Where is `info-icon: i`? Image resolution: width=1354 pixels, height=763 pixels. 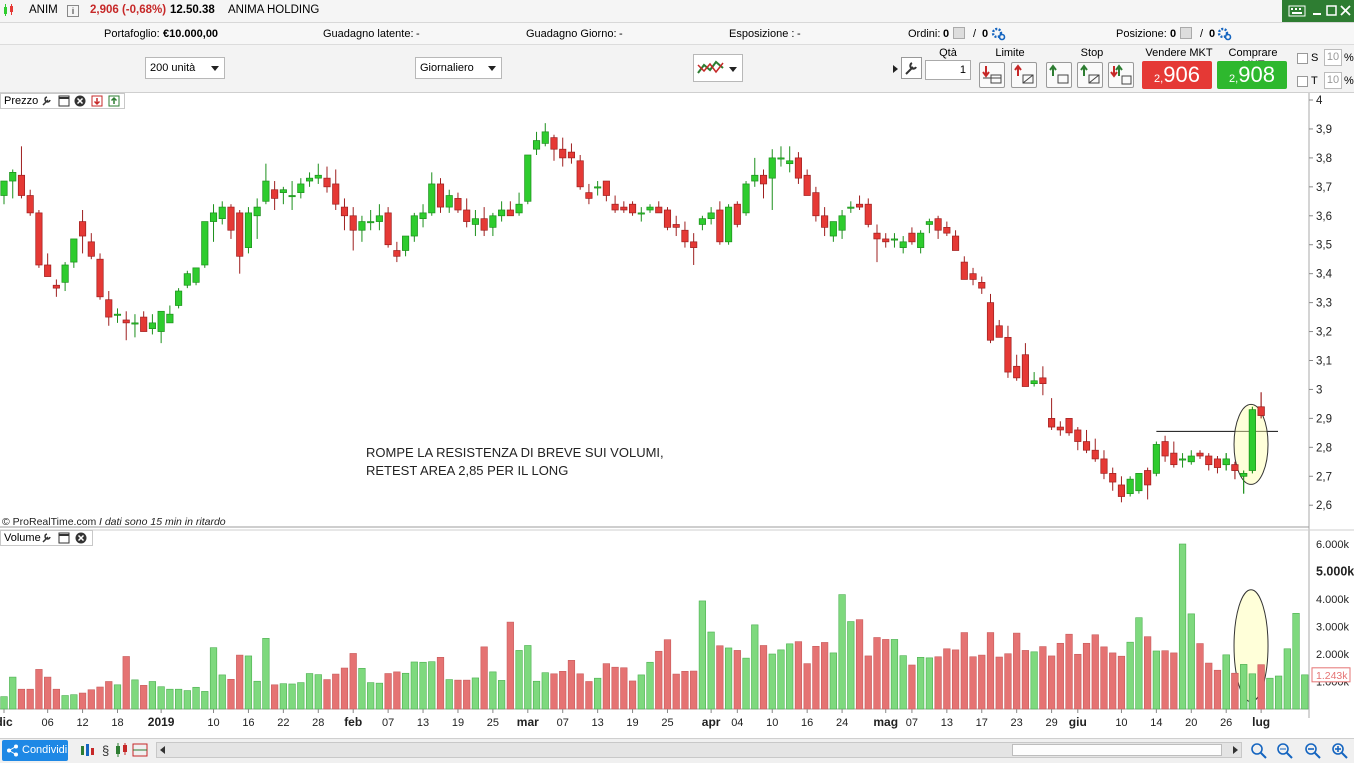
info-icon: i is located at coordinates (73, 11).